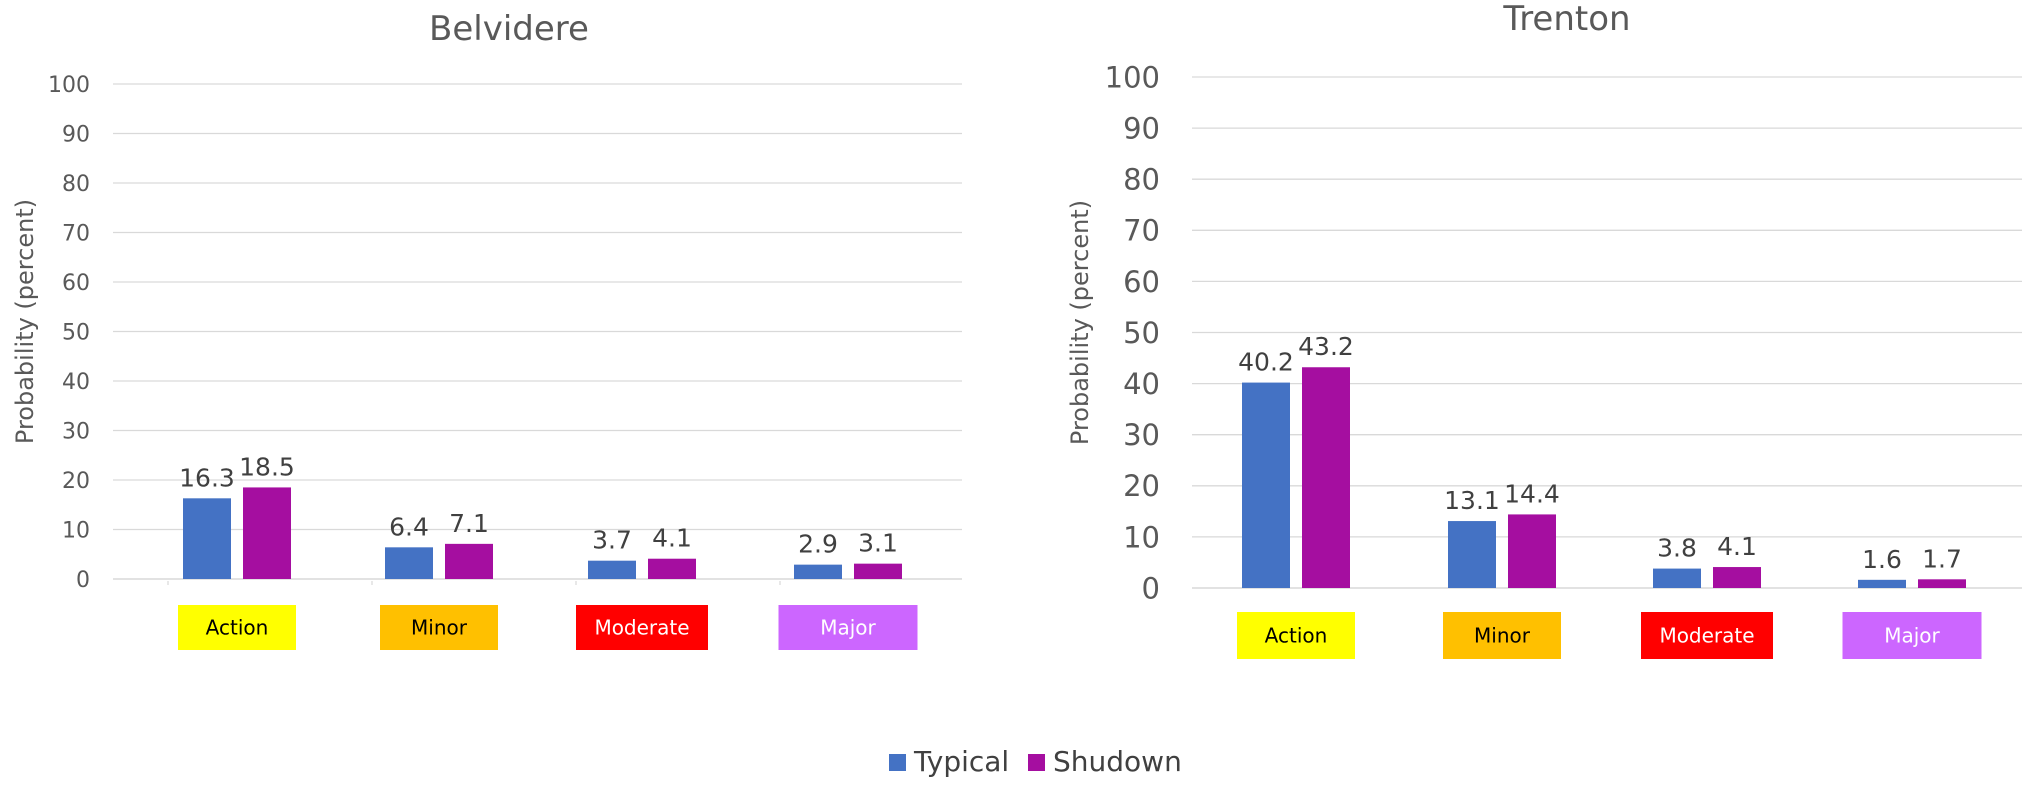 The height and width of the screenshot is (788, 2032). Describe the element at coordinates (897, 762) in the screenshot. I see `legend-swatch-typical` at that location.